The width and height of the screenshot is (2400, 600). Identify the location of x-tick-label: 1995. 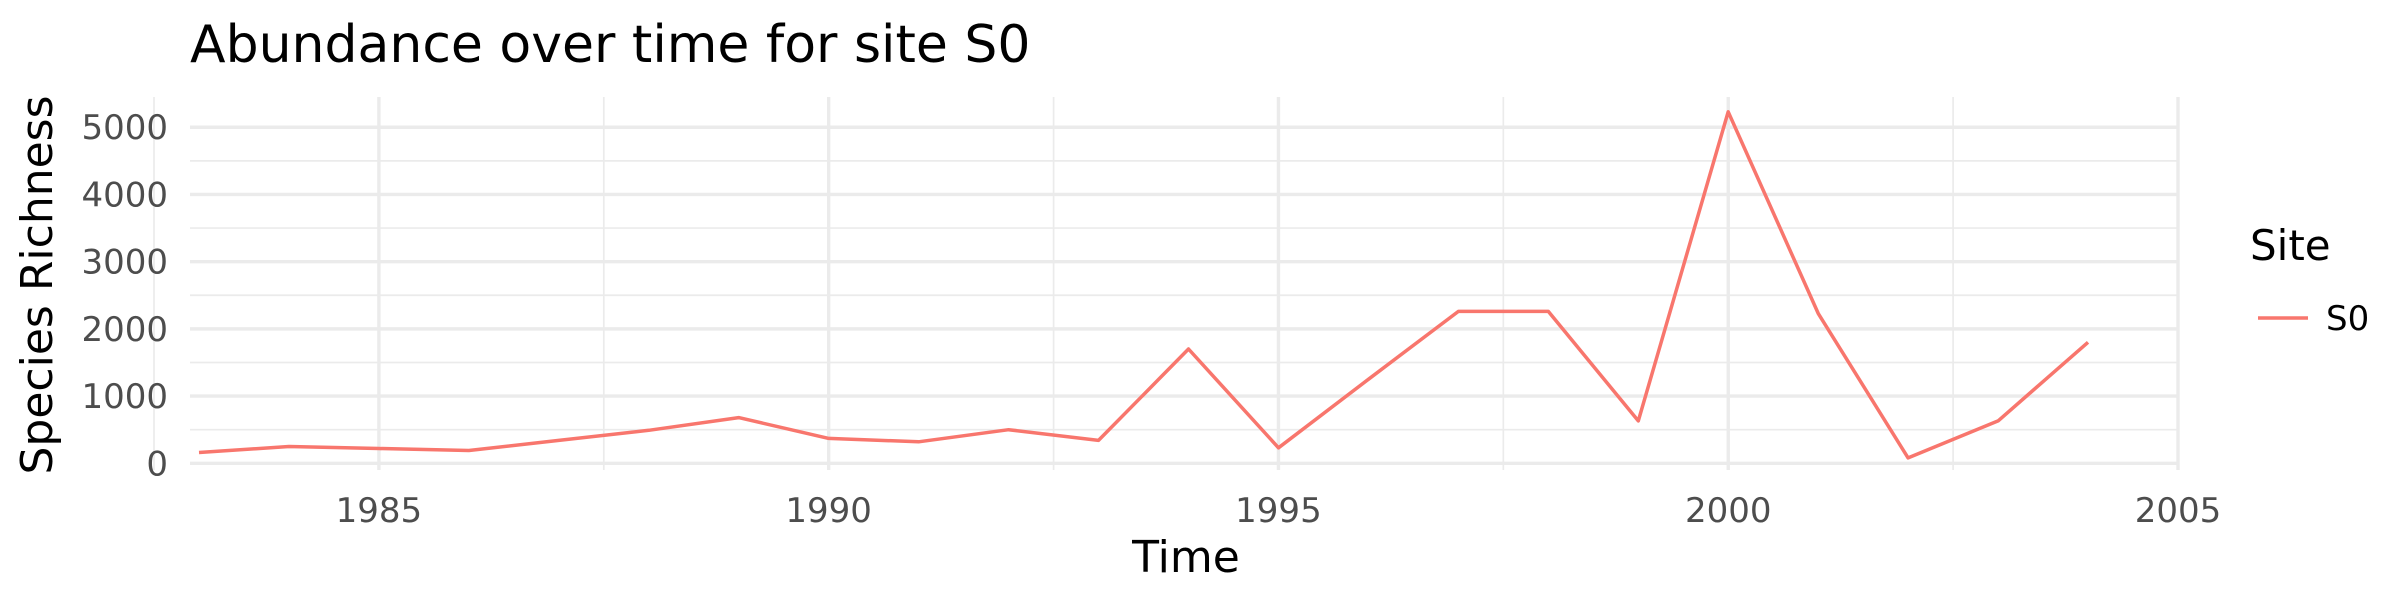
(1278, 511).